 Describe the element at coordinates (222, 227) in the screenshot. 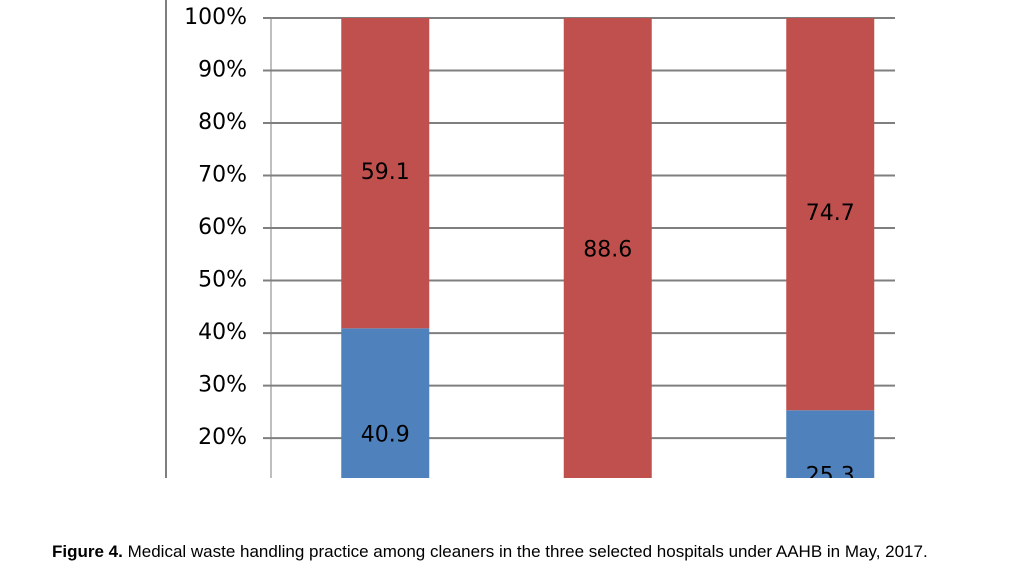

I see `y-tick-label: 60%` at that location.